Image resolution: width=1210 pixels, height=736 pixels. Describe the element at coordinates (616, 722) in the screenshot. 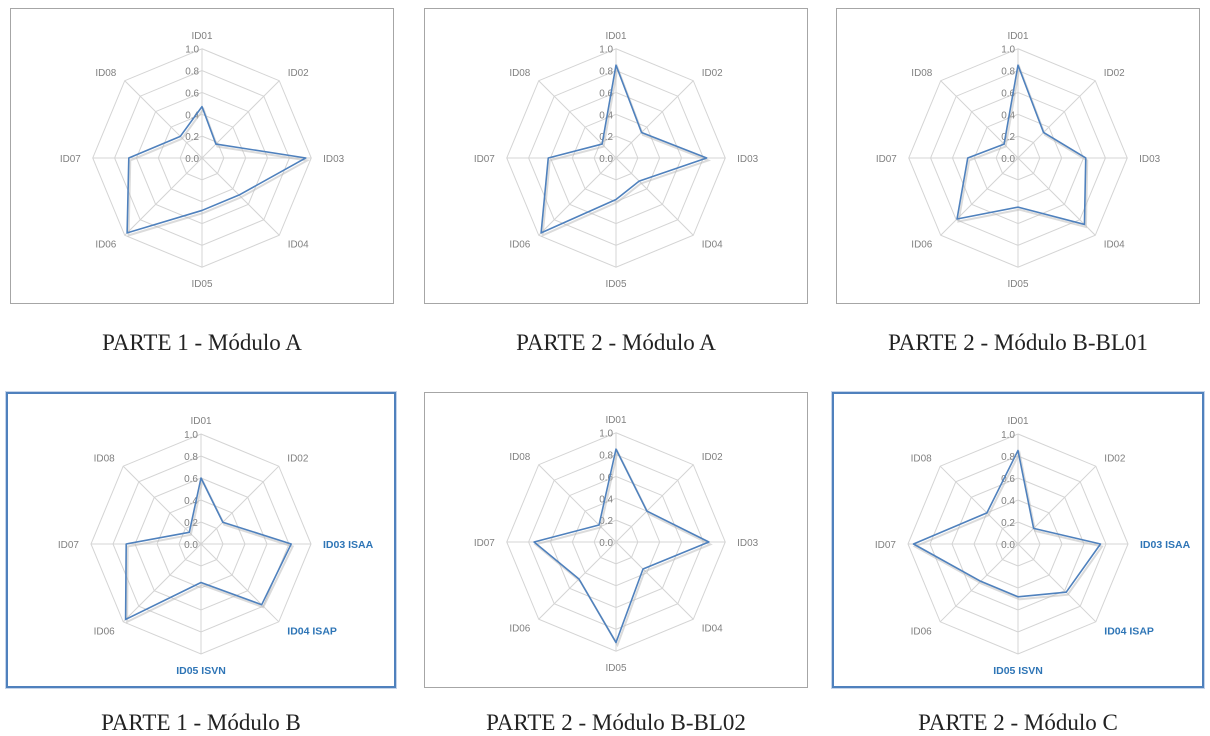

I see `chart-caption: PARTE 2 - Módulo B-BL02` at that location.